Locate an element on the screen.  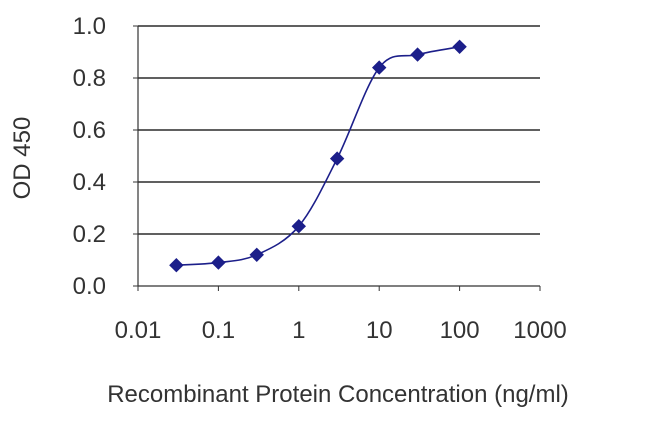
x-tick-label-1: 0.1 is located at coordinates (218, 330).